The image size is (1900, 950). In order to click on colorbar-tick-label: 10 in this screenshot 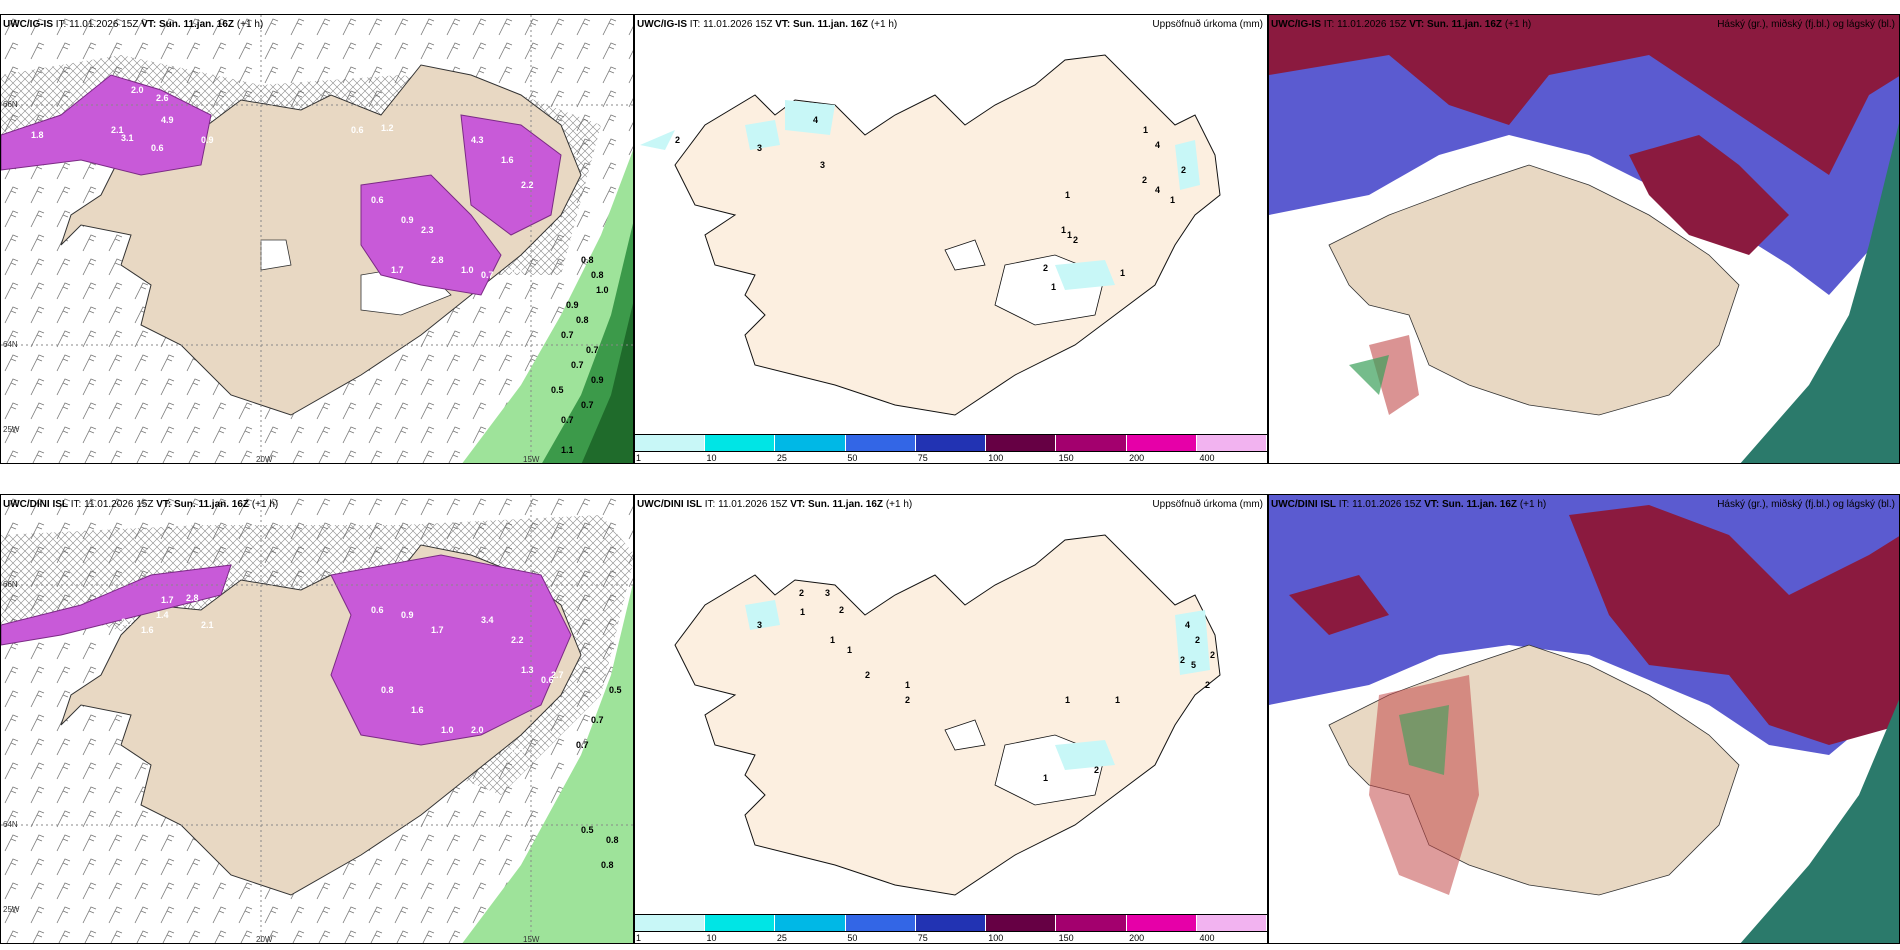, I will do `click(711, 938)`.